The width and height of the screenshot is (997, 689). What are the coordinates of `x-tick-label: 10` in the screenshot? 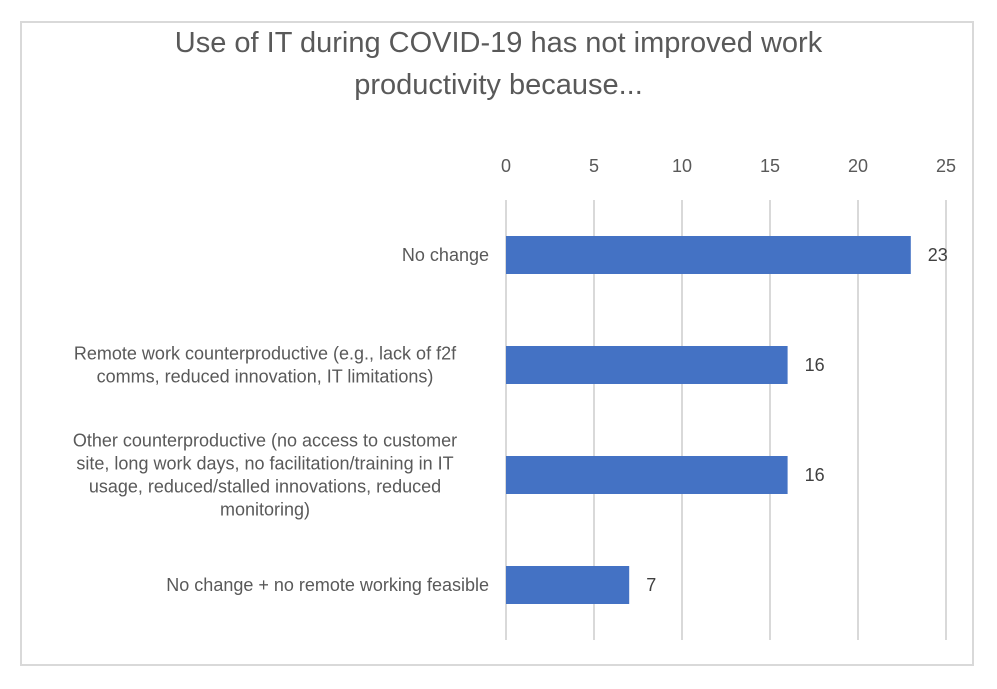 It's located at (682, 166).